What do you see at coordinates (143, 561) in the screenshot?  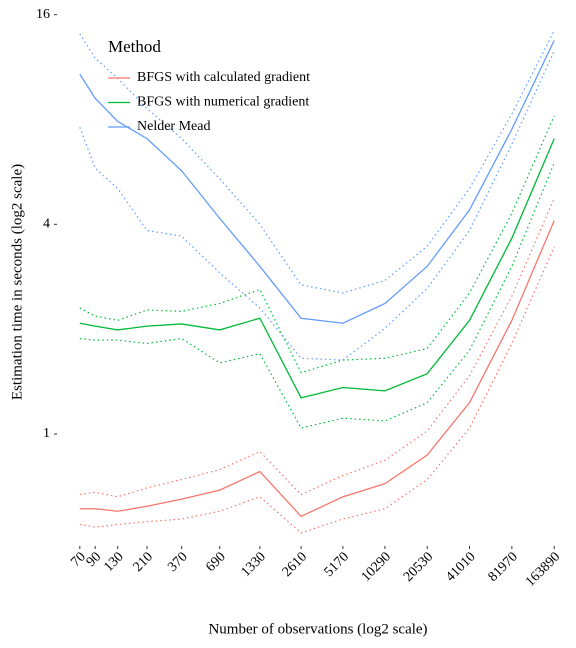 I see `x-tick-label: 210` at bounding box center [143, 561].